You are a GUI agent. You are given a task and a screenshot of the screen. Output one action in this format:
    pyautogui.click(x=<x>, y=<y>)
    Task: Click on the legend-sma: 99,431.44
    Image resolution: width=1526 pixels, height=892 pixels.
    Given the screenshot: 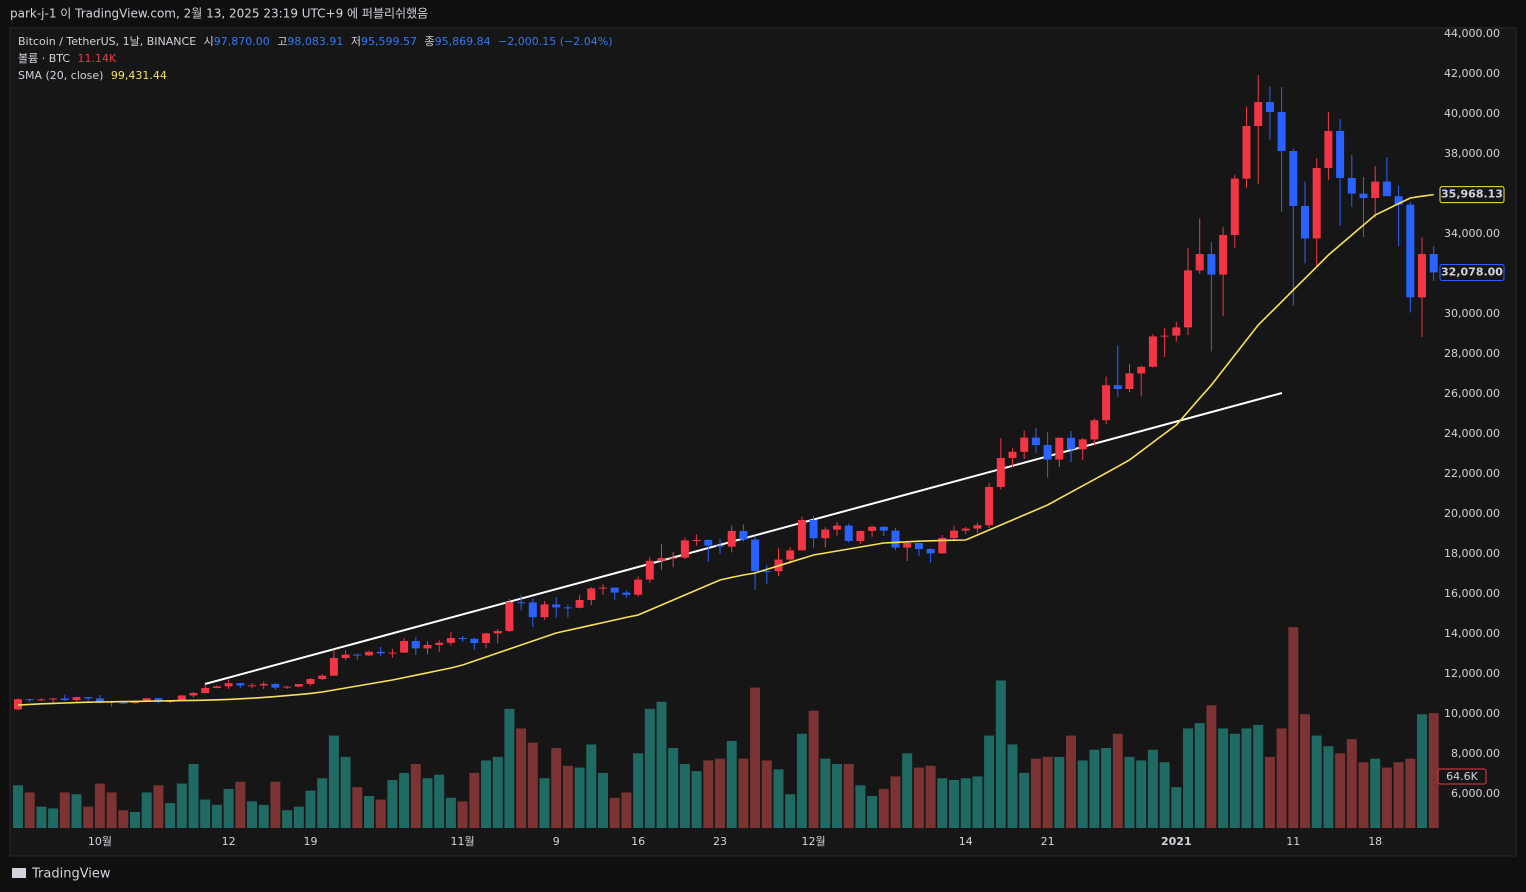 What is the action you would take?
    pyautogui.click(x=139, y=75)
    